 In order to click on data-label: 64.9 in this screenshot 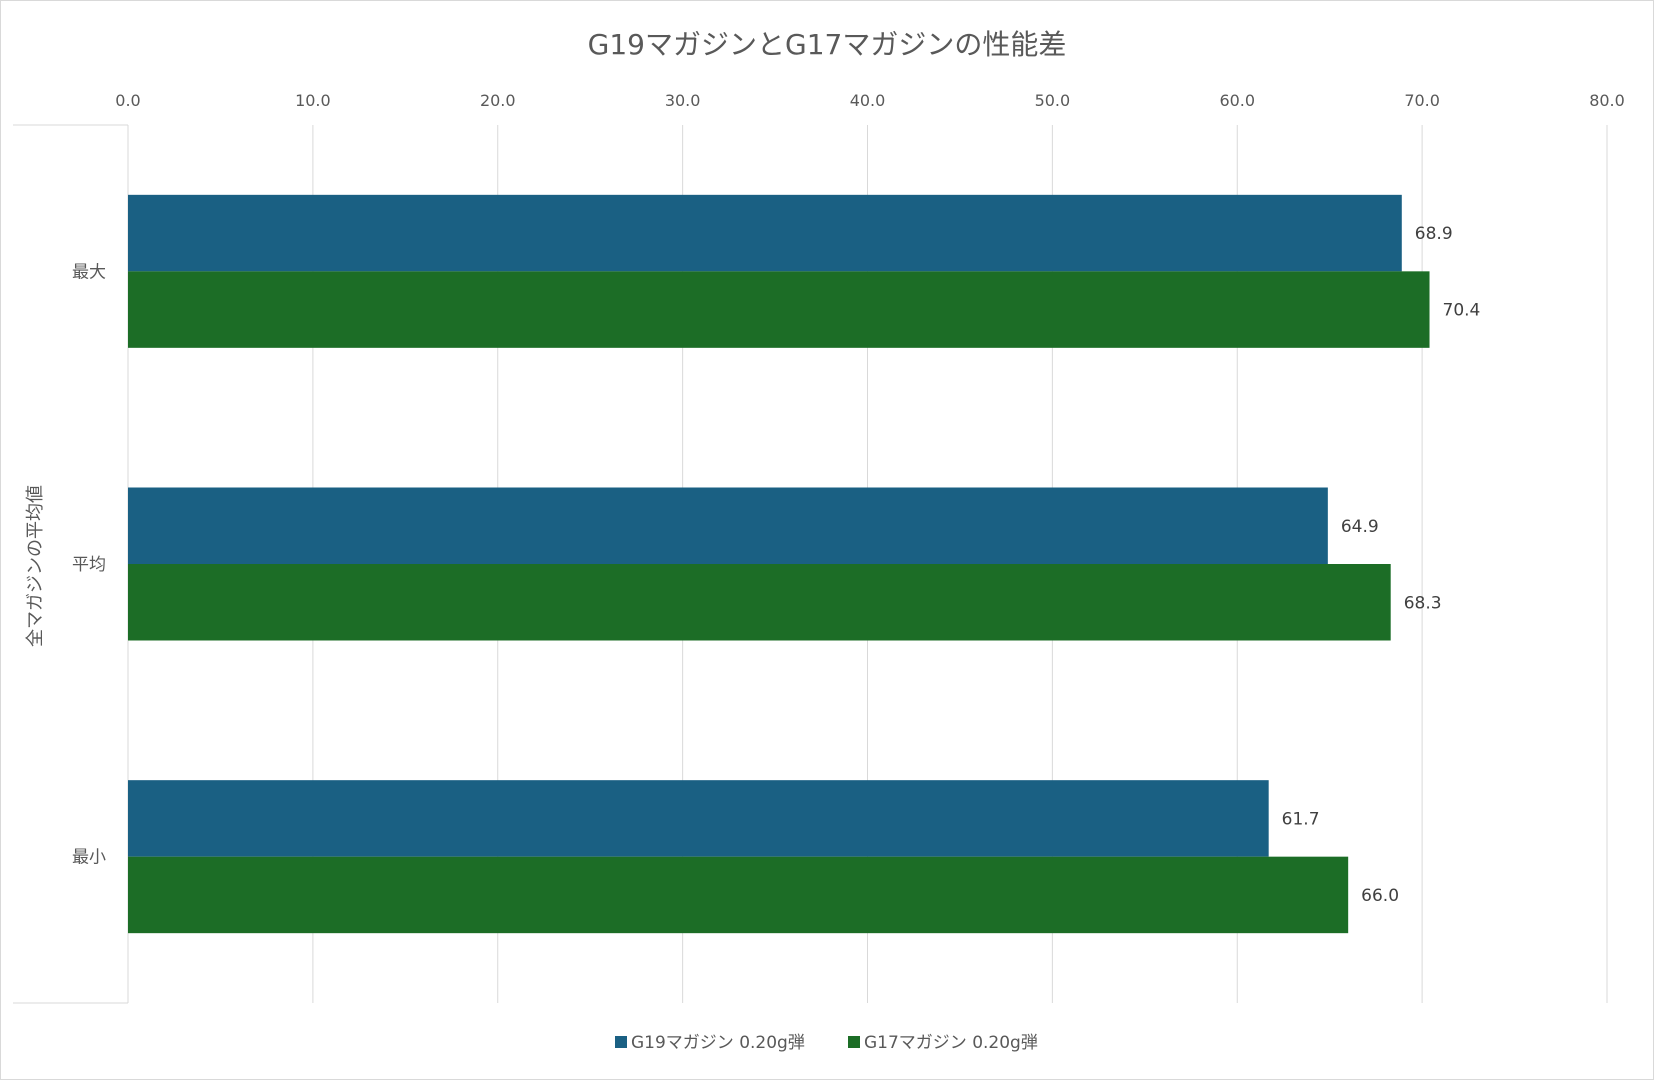, I will do `click(1360, 527)`.